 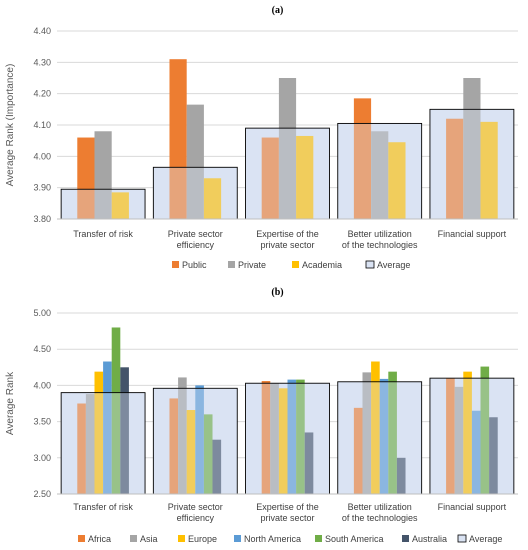 What do you see at coordinates (42, 62) in the screenshot?
I see `y-tick-label: 4.30` at bounding box center [42, 62].